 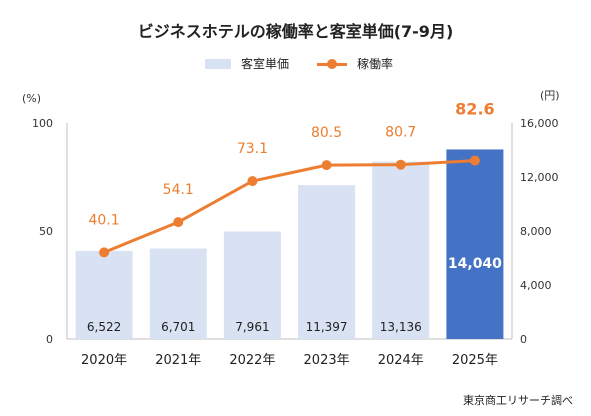 I want to click on right-tick-label: 16,000, so click(x=539, y=123).